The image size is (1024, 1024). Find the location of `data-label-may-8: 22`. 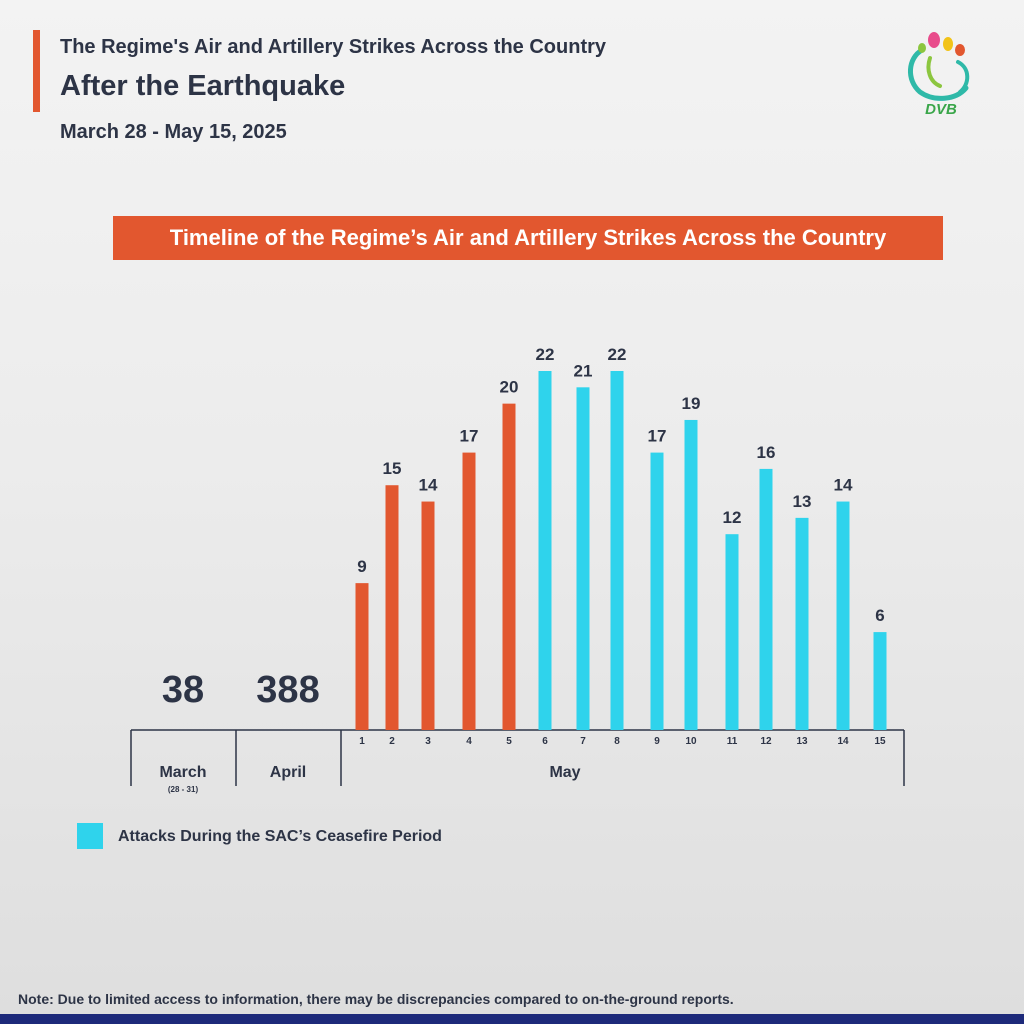

data-label-may-8: 22 is located at coordinates (617, 354).